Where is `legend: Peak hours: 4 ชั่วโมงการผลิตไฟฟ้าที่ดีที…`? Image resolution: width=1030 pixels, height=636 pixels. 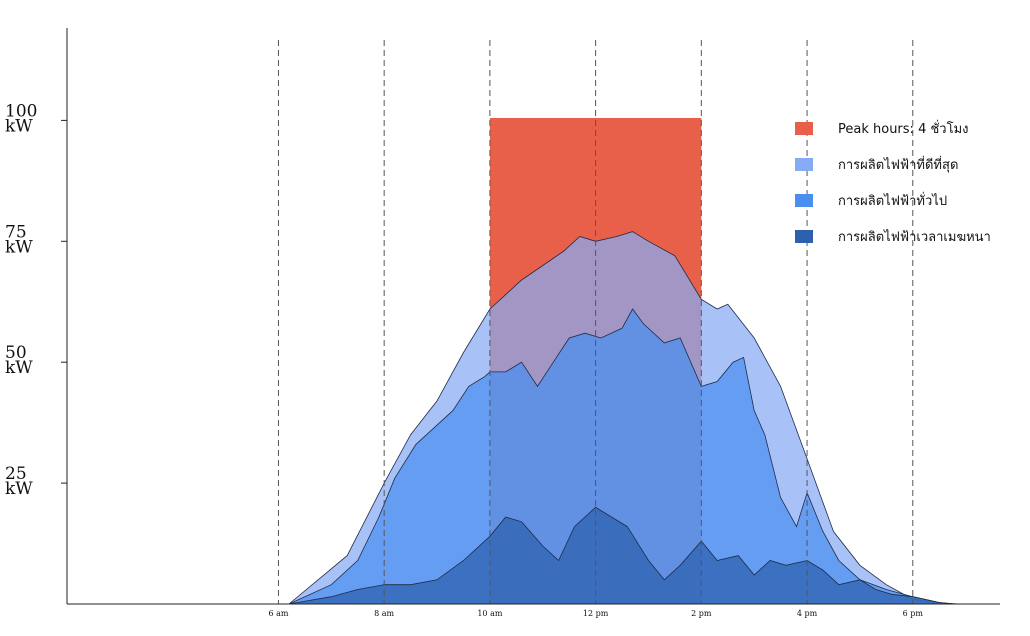 legend: Peak hours: 4 ชั่วโมงการผลิตไฟฟ้าที่ดีที… is located at coordinates (893, 182).